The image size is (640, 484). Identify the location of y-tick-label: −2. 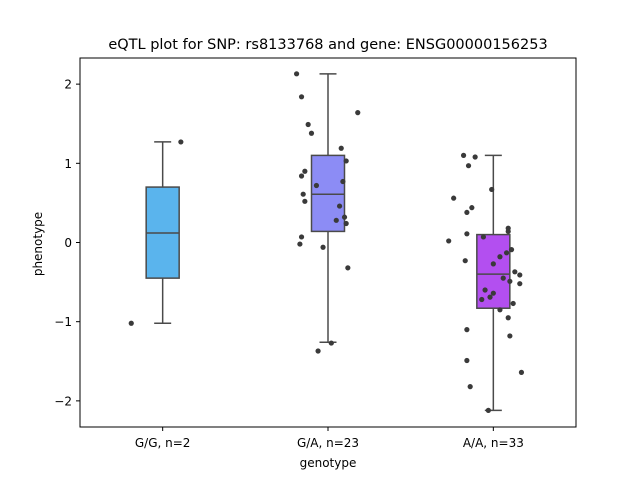
(63, 401).